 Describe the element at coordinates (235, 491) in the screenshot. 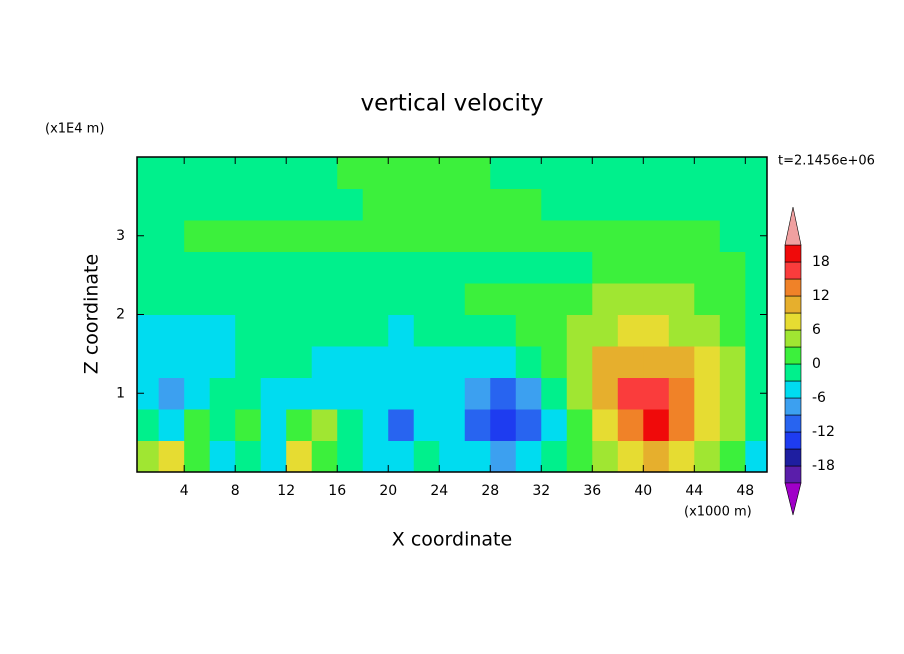

I see `x-tick-label: 8` at that location.